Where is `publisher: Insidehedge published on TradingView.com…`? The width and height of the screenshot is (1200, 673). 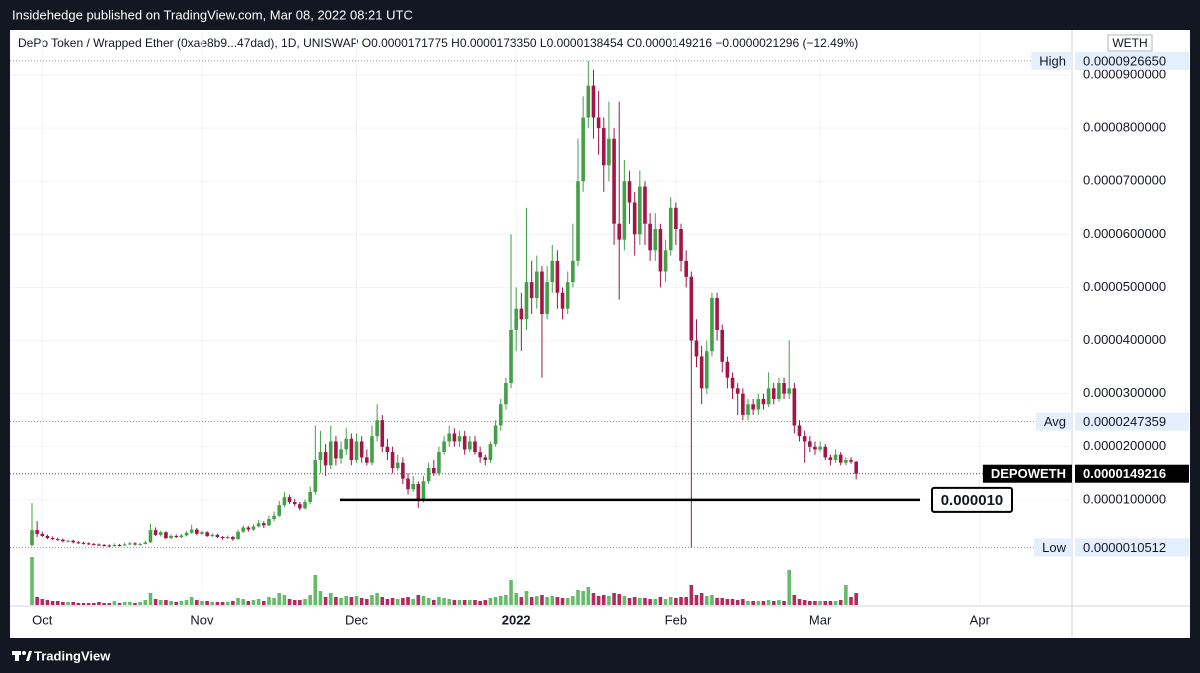 publisher: Insidehedge published on TradingView.com… is located at coordinates (212, 14).